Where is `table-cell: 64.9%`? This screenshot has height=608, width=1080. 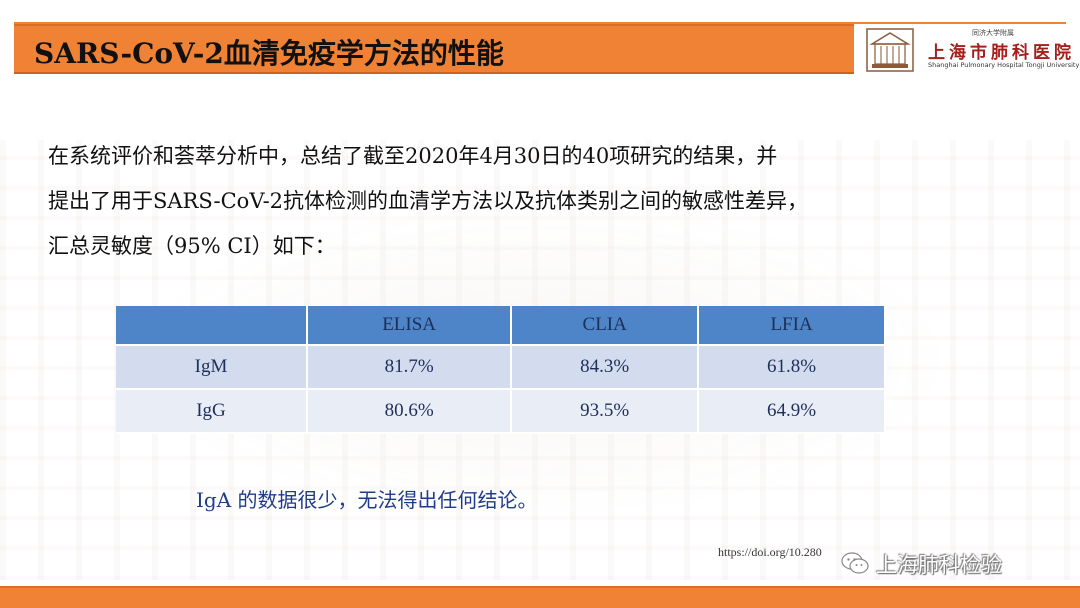
table-cell: 64.9% is located at coordinates (792, 412).